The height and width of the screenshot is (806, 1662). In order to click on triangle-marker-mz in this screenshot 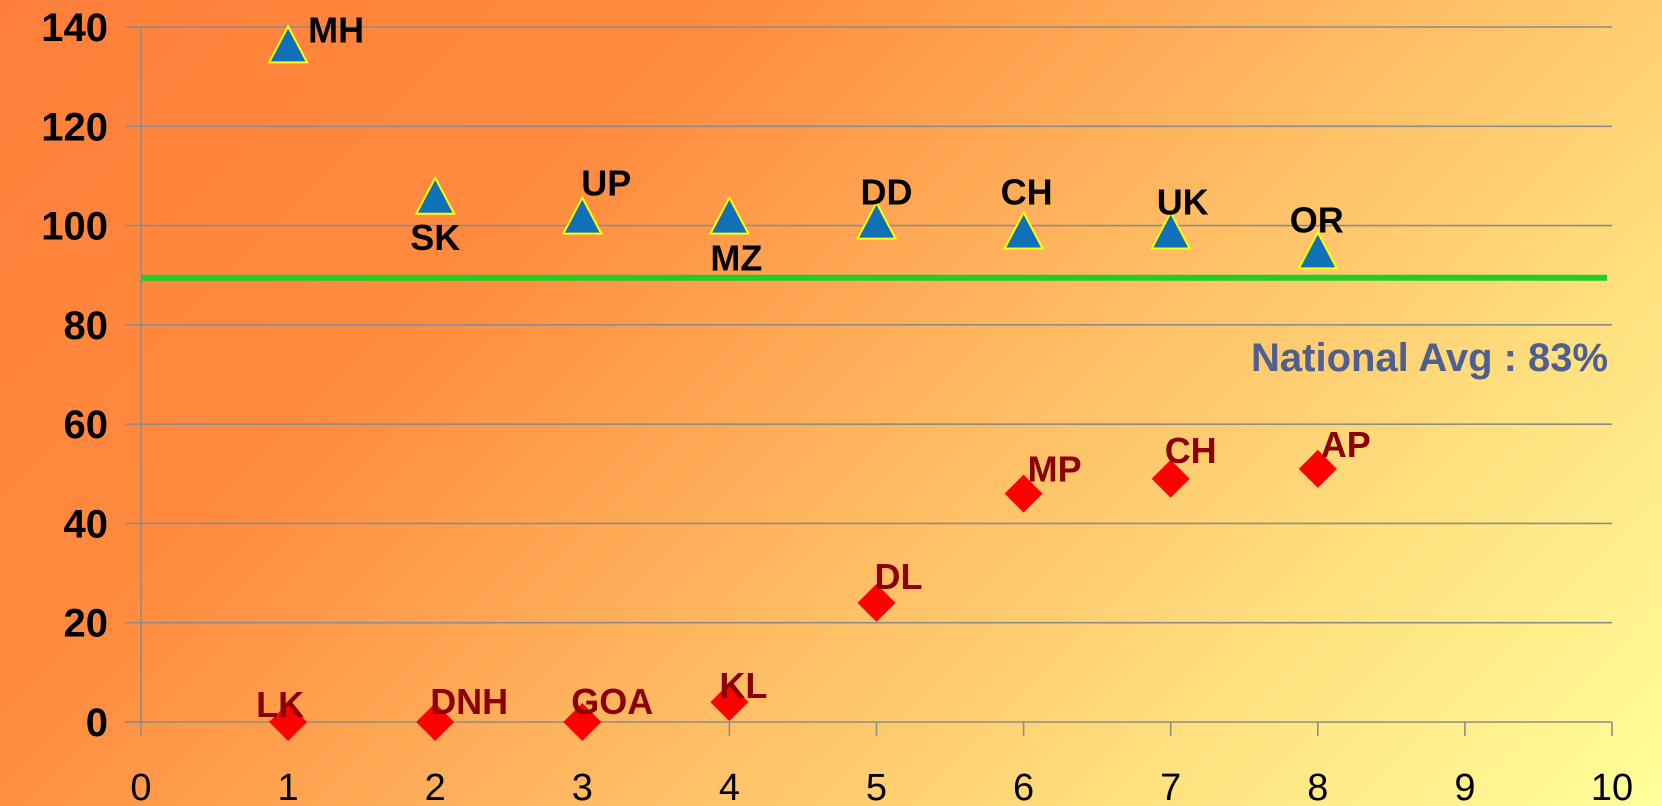, I will do `click(729, 215)`.